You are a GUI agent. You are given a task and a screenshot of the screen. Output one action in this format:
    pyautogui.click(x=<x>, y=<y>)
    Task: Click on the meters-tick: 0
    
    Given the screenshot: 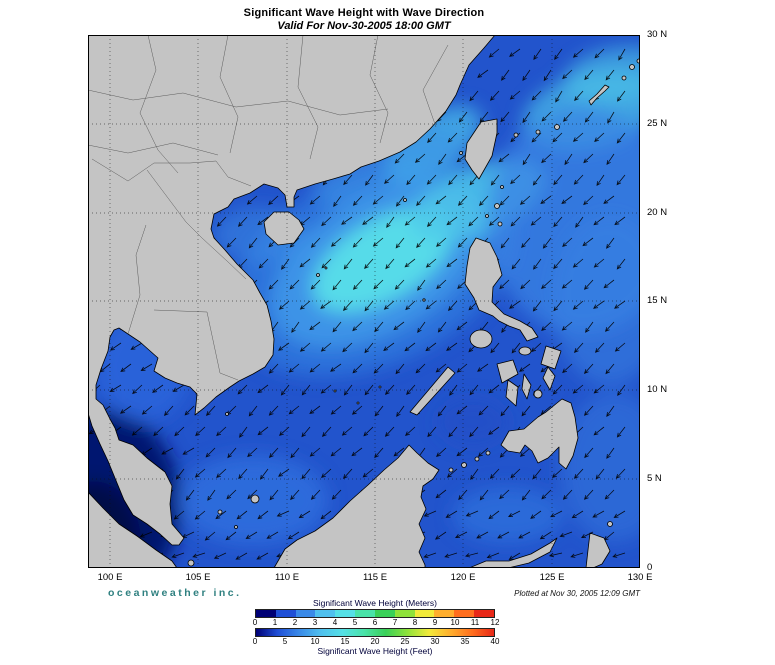 What is the action you would take?
    pyautogui.click(x=255, y=622)
    